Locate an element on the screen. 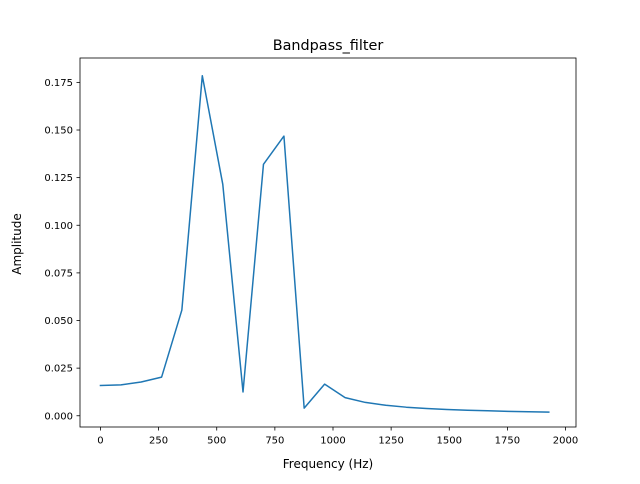 The width and height of the screenshot is (640, 484). x-tick-label: 2000 is located at coordinates (565, 441).